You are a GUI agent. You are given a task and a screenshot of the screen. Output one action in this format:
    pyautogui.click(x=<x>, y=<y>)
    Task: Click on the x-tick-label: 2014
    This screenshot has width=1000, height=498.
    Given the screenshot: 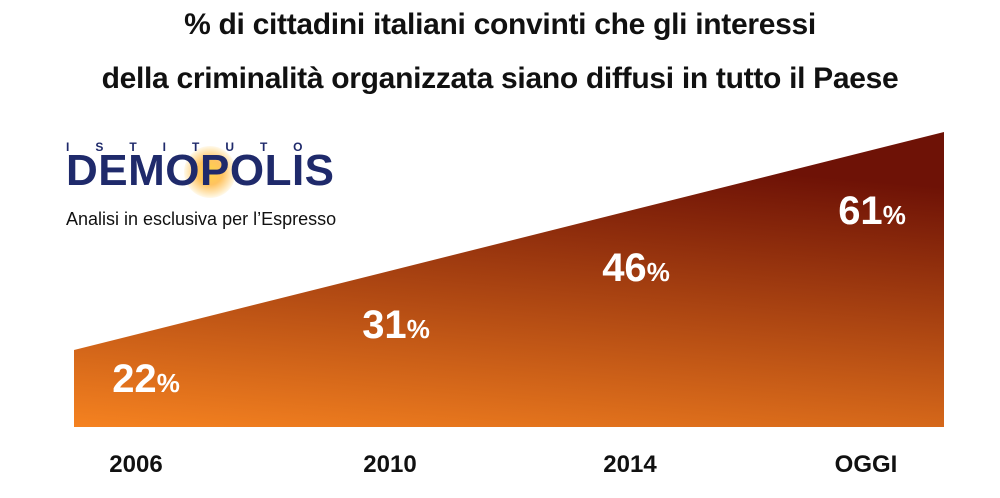 What is the action you would take?
    pyautogui.click(x=630, y=464)
    